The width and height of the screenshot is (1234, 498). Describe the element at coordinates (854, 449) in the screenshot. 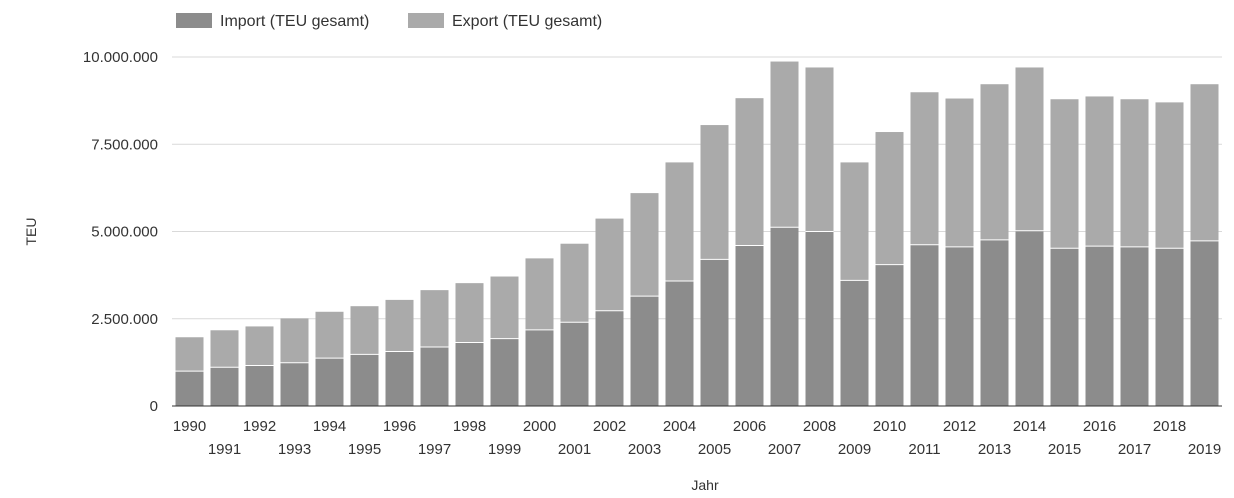

I see `x-tick-label: 2009` at that location.